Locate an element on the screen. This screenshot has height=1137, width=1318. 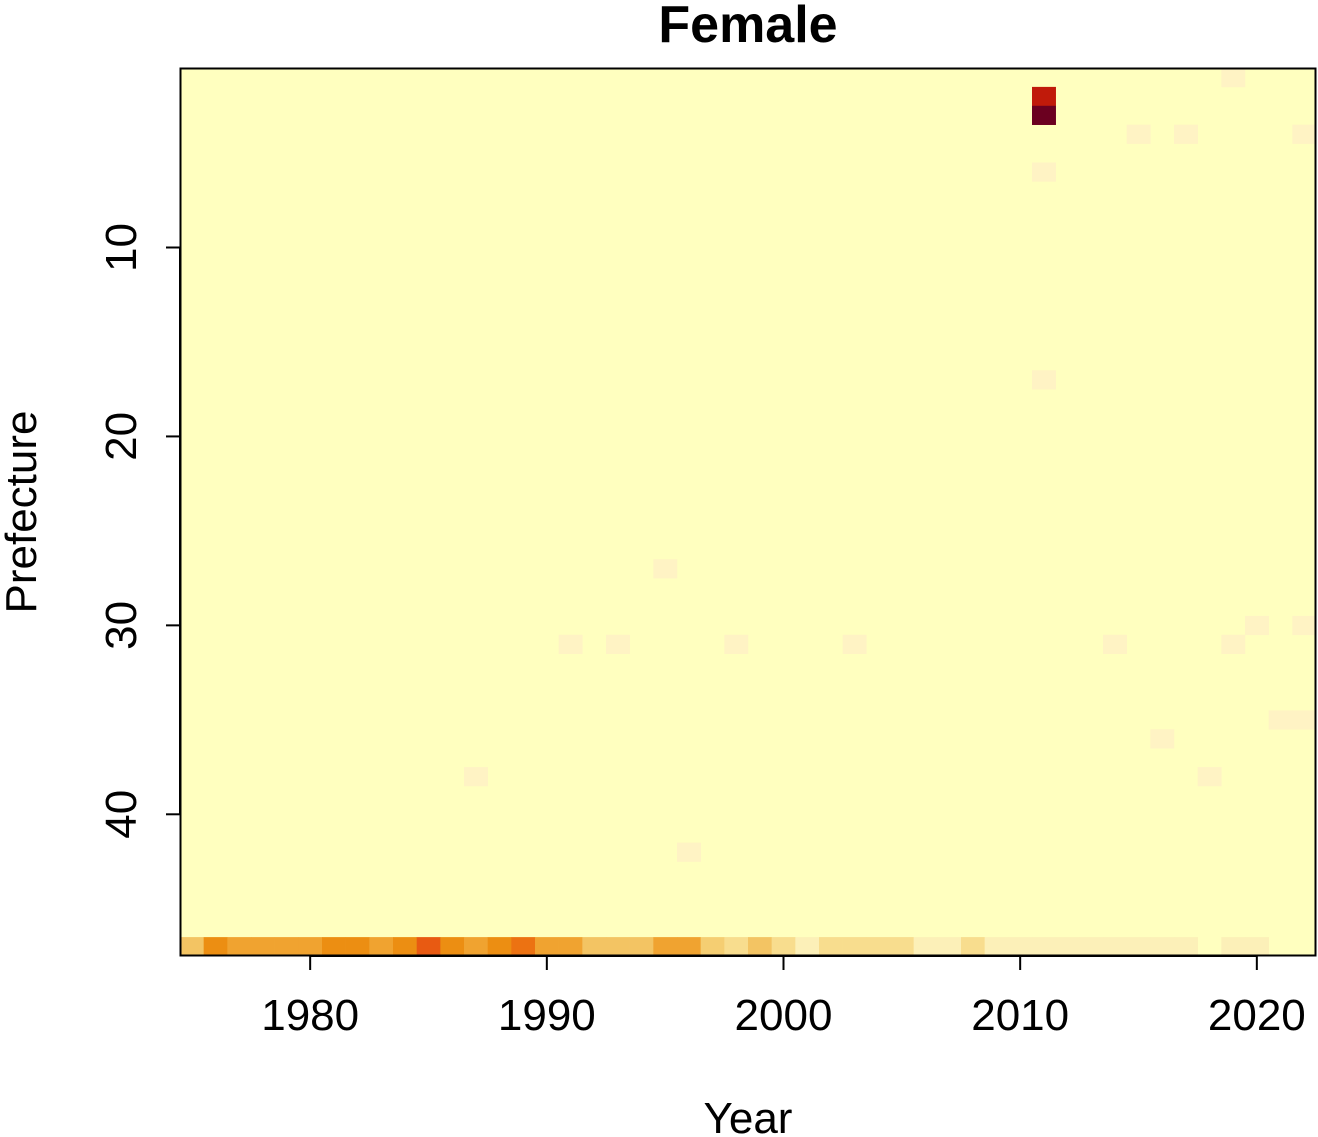
y-tick-label: 10 is located at coordinates (121, 247).